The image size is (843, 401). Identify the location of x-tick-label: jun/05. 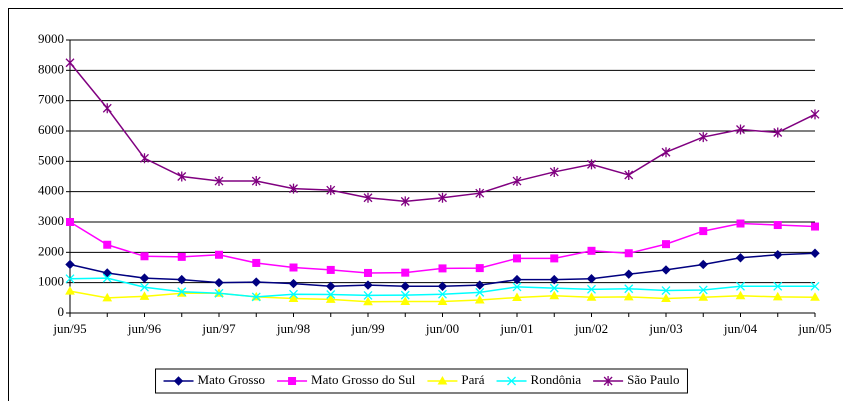
(814, 328).